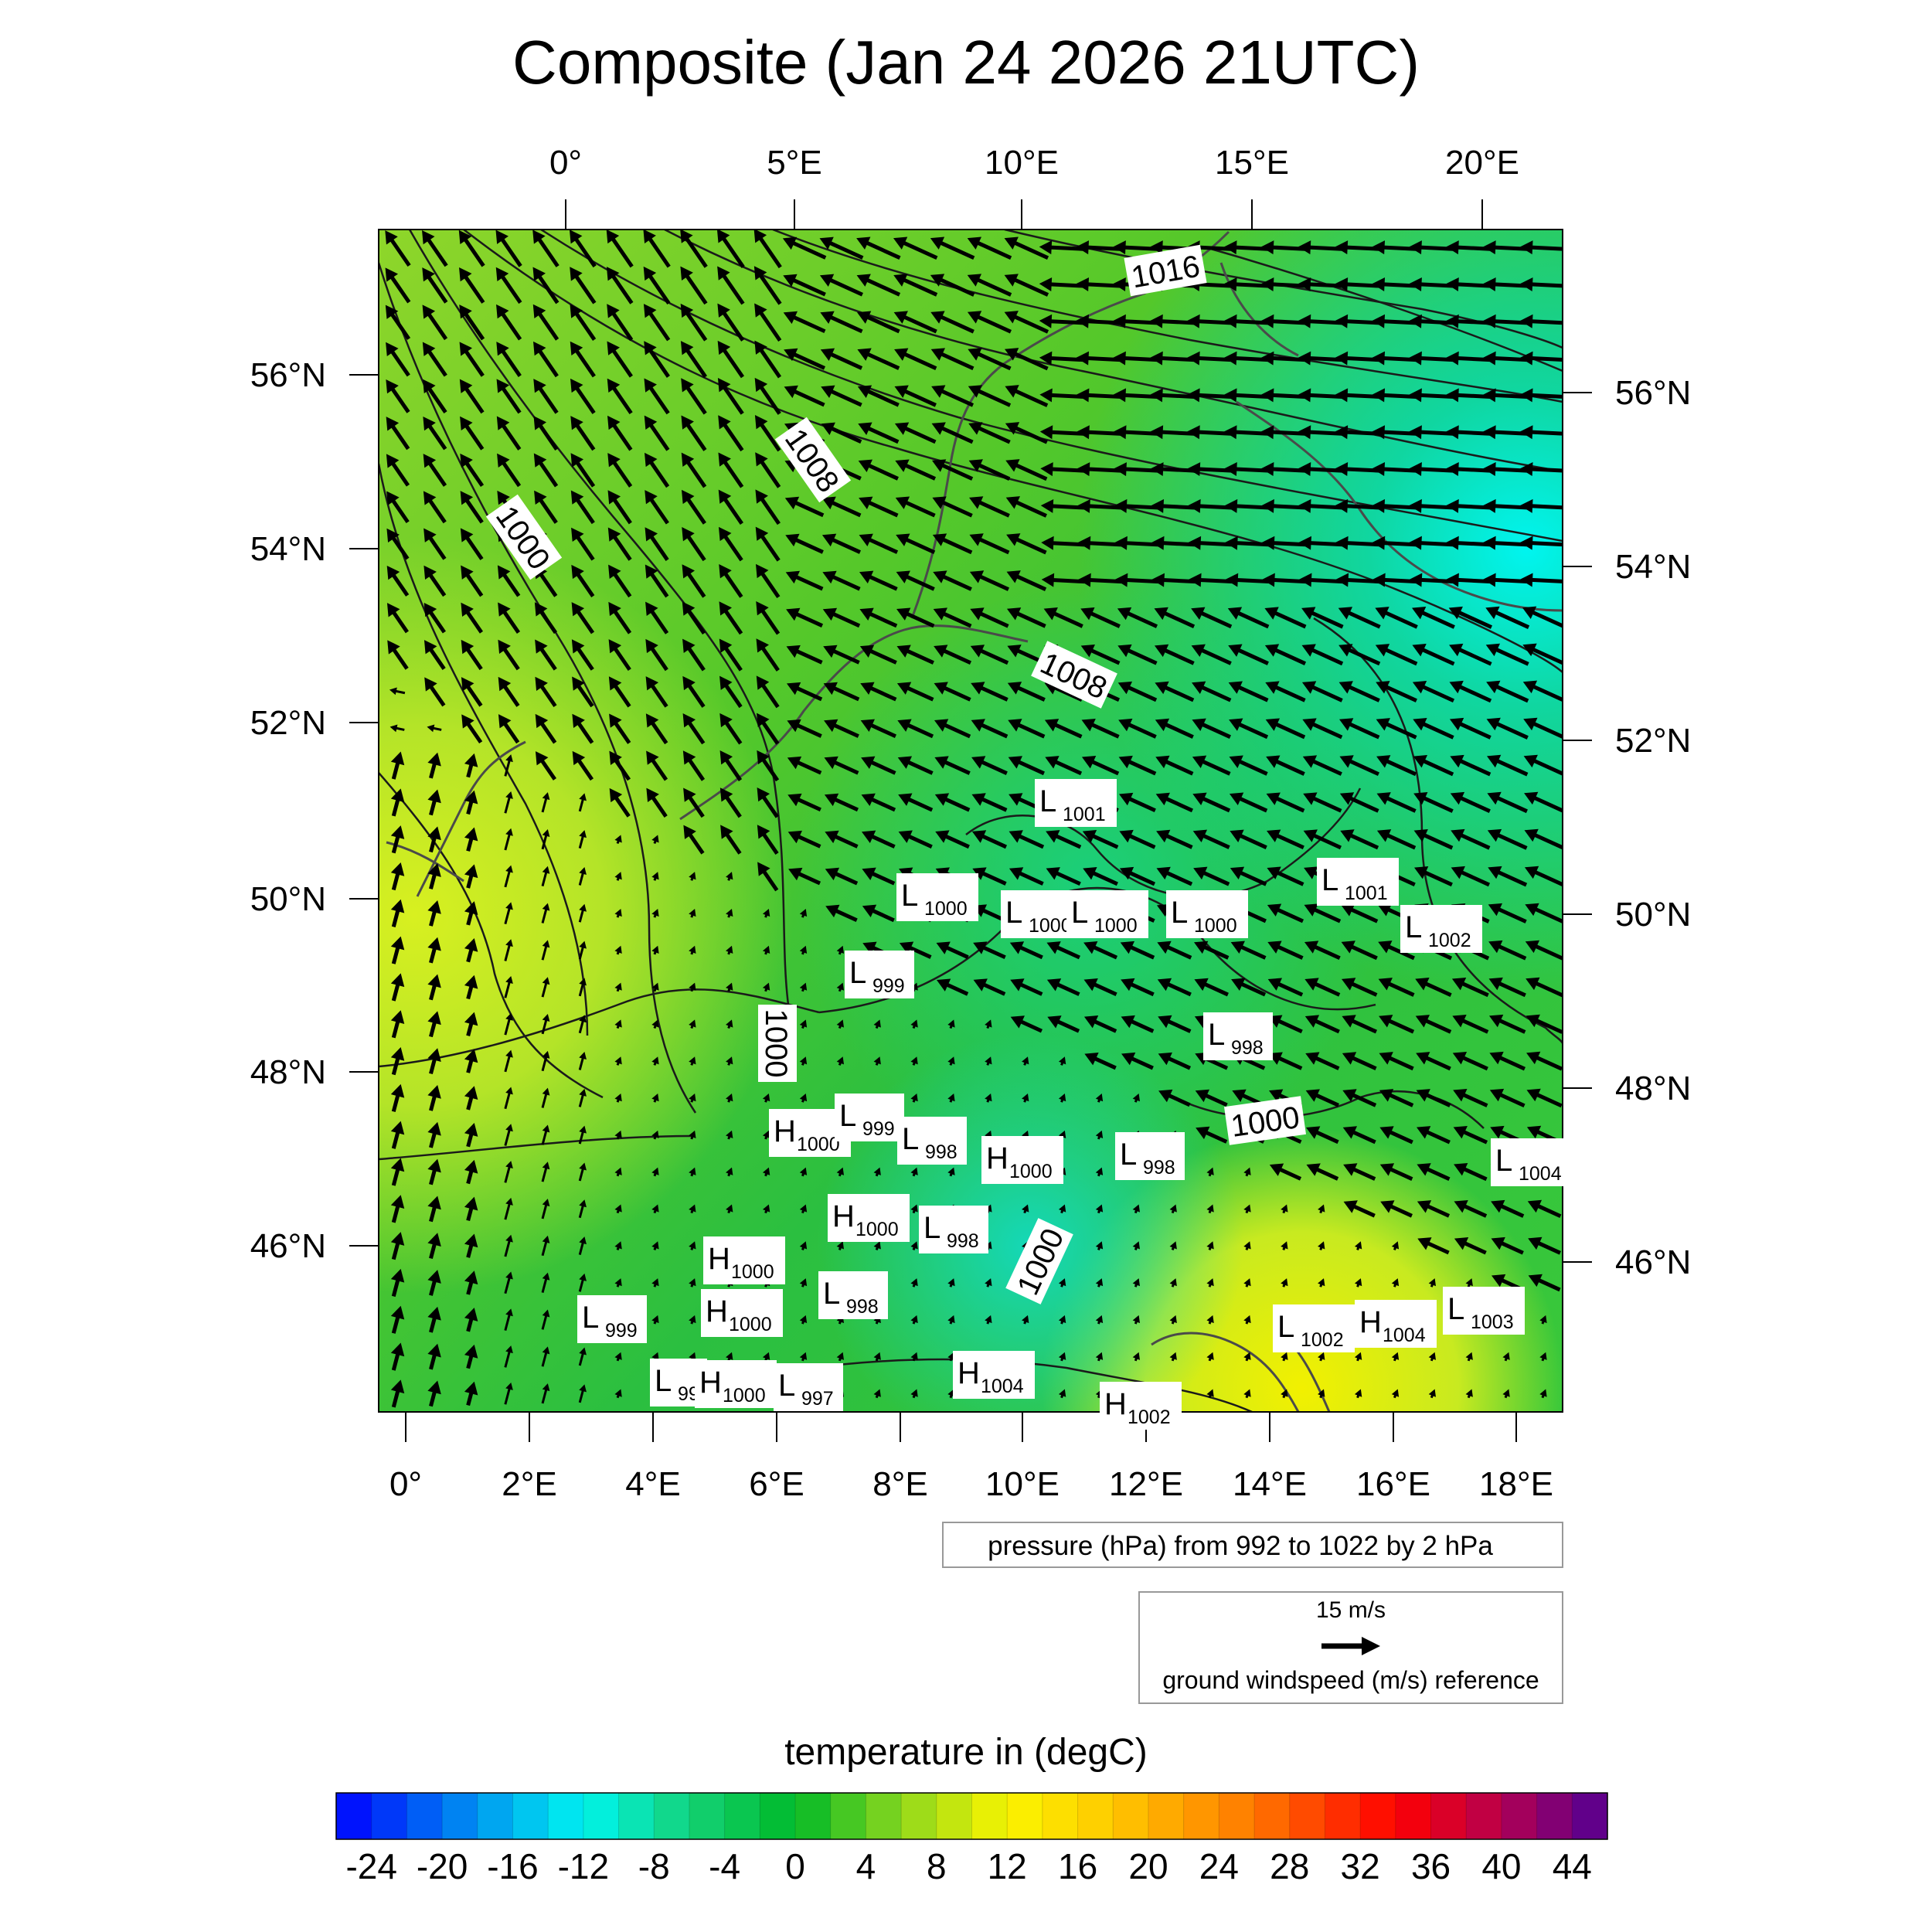  What do you see at coordinates (1358, 882) in the screenshot?
I see `pressure-center: L 1001` at bounding box center [1358, 882].